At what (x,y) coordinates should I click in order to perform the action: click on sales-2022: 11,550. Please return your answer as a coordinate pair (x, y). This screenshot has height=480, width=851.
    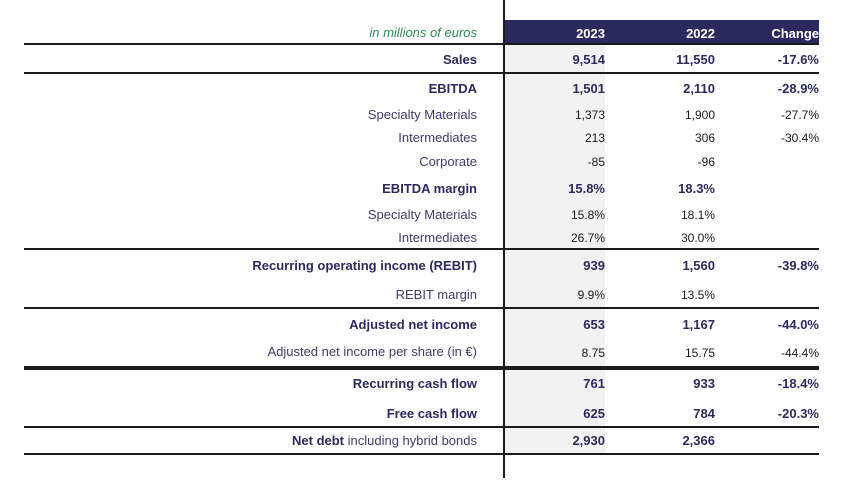
    Looking at the image, I should click on (695, 59).